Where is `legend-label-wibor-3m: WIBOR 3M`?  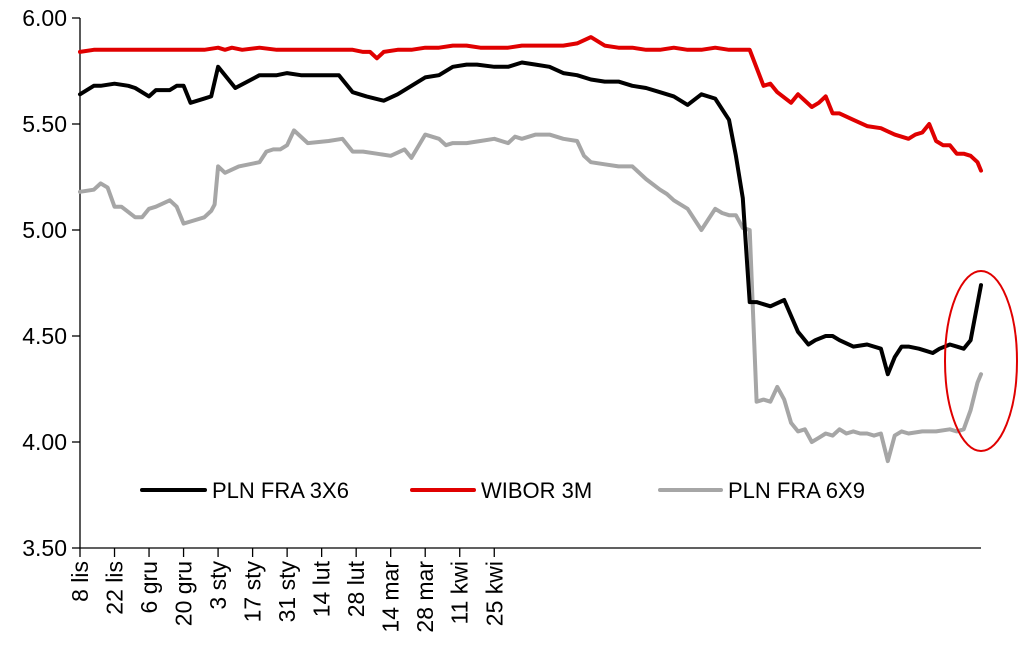 legend-label-wibor-3m: WIBOR 3M is located at coordinates (536, 490).